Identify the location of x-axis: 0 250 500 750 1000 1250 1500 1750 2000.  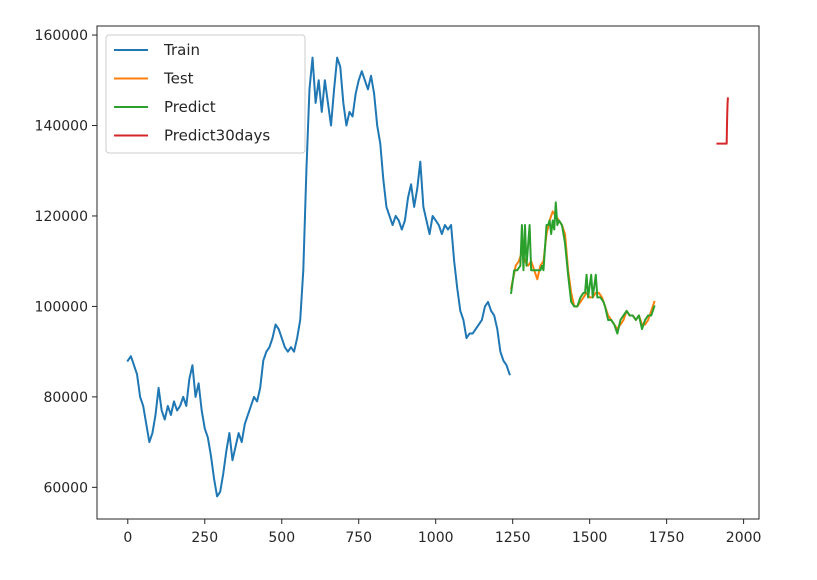
(442, 532).